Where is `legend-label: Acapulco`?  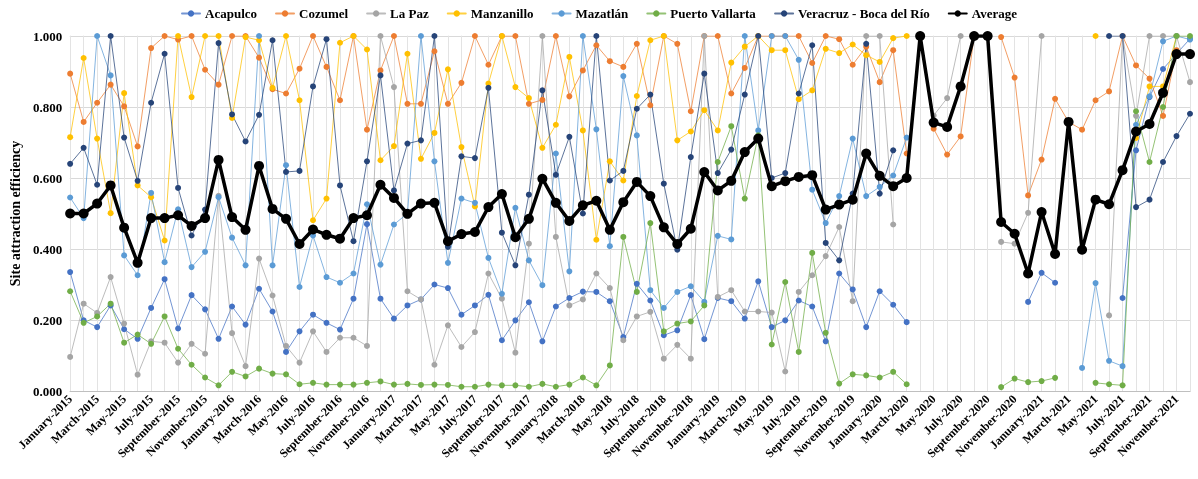 legend-label: Acapulco is located at coordinates (231, 13).